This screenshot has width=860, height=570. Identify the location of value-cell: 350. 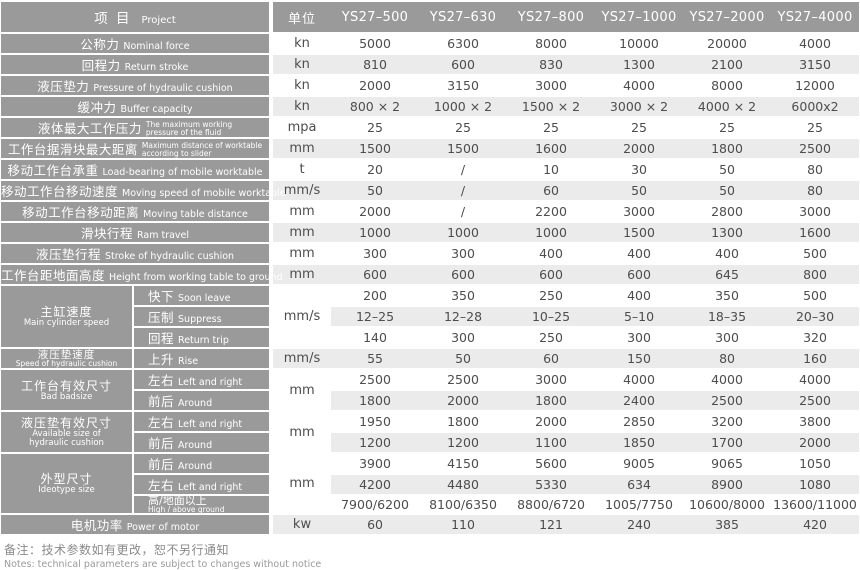
(727, 296).